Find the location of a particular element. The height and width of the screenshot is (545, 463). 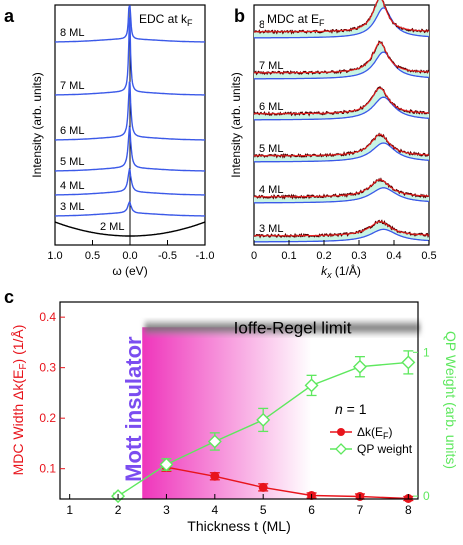

panel-c-xlabel: Thickness t (ML) is located at coordinates (238, 526).